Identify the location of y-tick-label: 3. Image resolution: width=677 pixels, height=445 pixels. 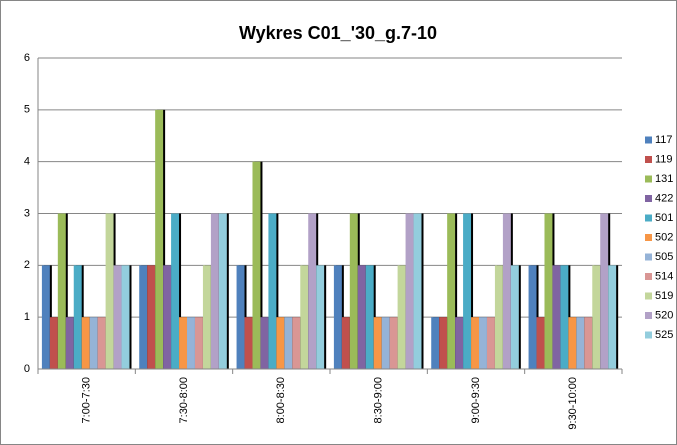
(27, 213).